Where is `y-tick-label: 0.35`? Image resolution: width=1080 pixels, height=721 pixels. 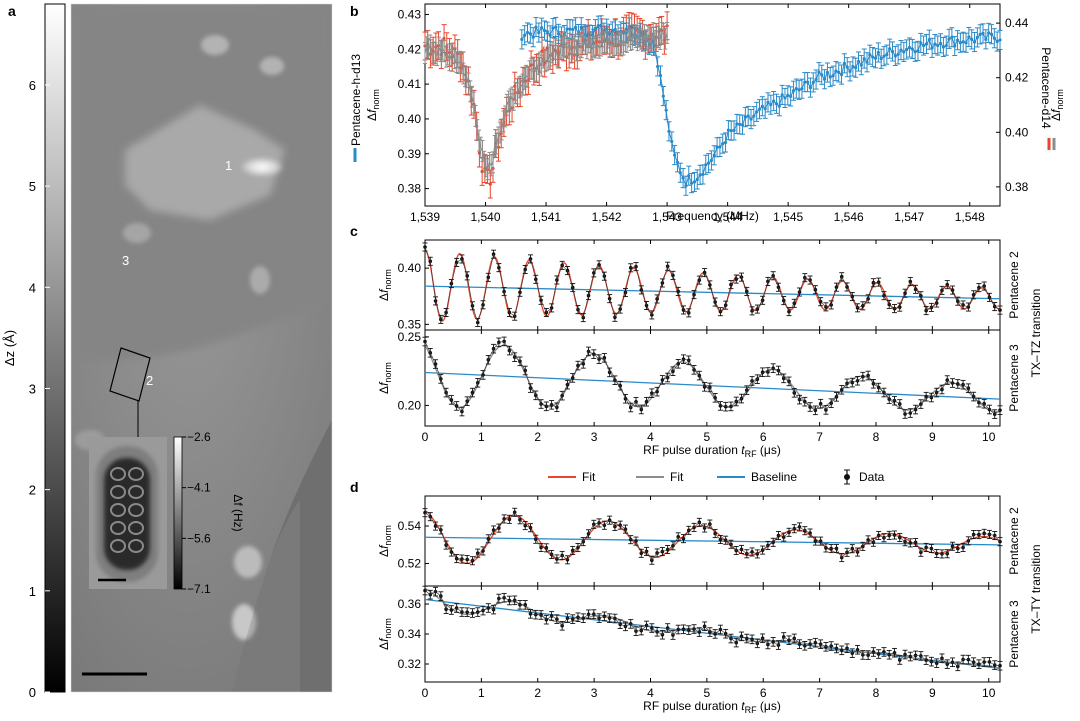
y-tick-label: 0.35 is located at coordinates (410, 324).